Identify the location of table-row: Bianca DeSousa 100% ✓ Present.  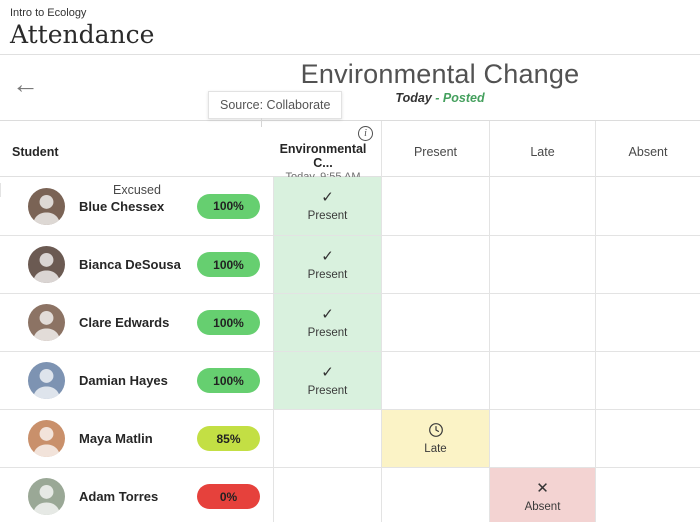
(350, 264).